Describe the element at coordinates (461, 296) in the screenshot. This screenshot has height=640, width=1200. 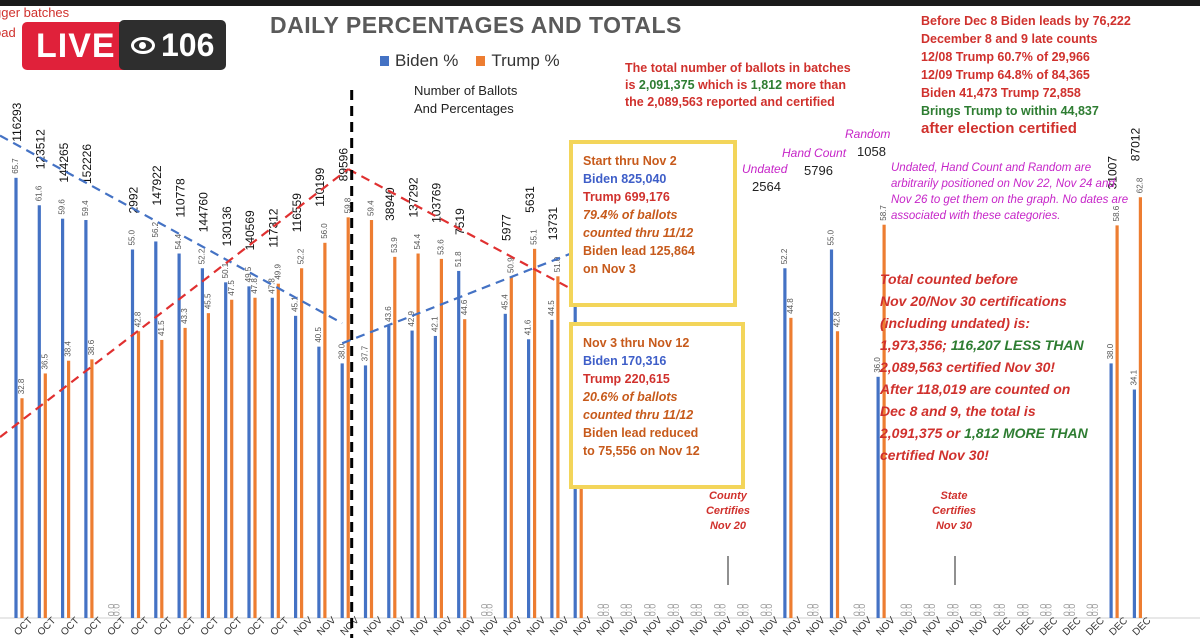
I see `biden-trend-line-up` at that location.